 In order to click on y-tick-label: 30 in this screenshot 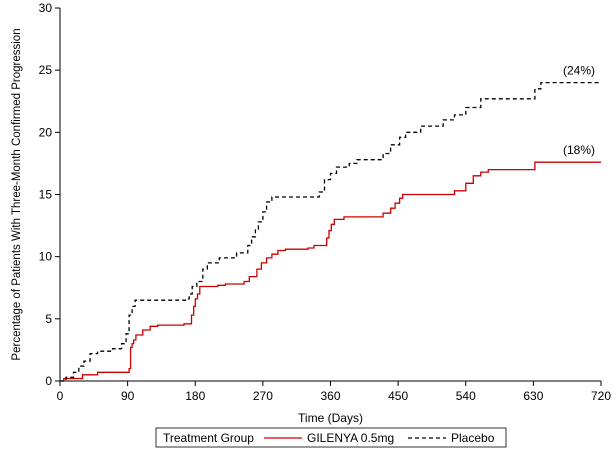, I will do `click(46, 8)`.